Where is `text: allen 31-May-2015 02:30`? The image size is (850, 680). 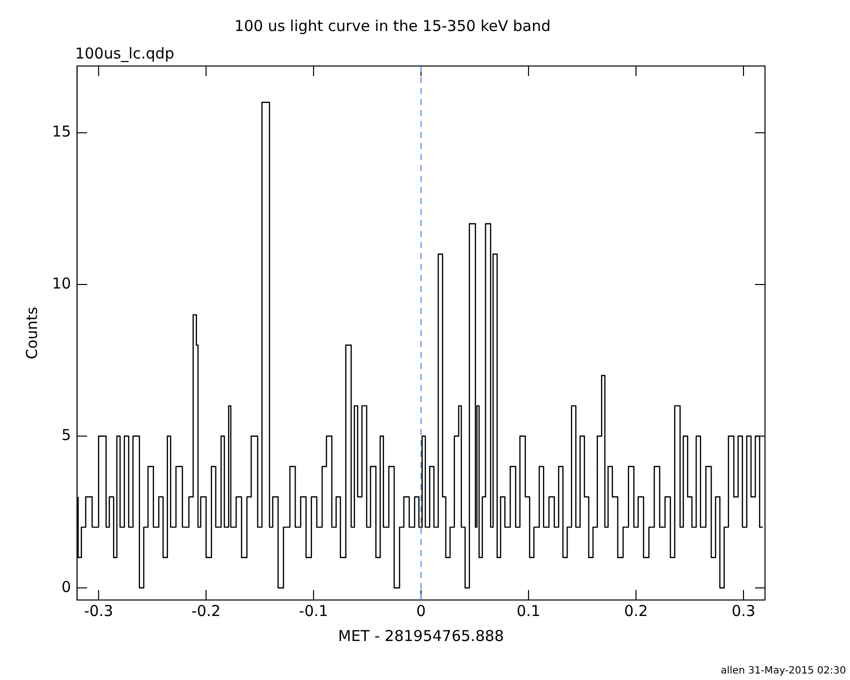 text: allen 31-May-2015 02:30 is located at coordinates (783, 671).